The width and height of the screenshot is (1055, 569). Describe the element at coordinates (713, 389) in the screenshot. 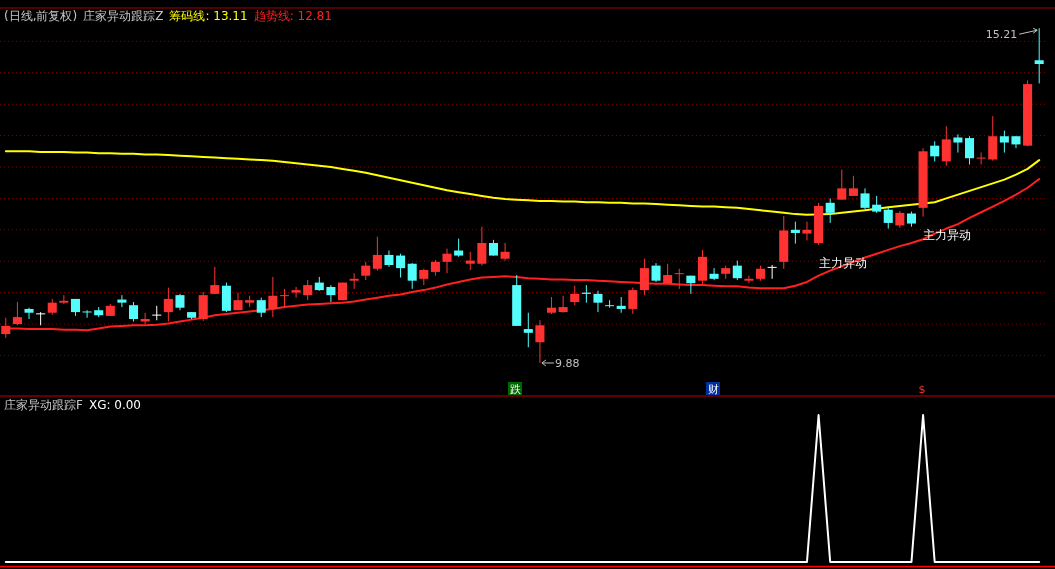

I see `annotation: 财` at that location.